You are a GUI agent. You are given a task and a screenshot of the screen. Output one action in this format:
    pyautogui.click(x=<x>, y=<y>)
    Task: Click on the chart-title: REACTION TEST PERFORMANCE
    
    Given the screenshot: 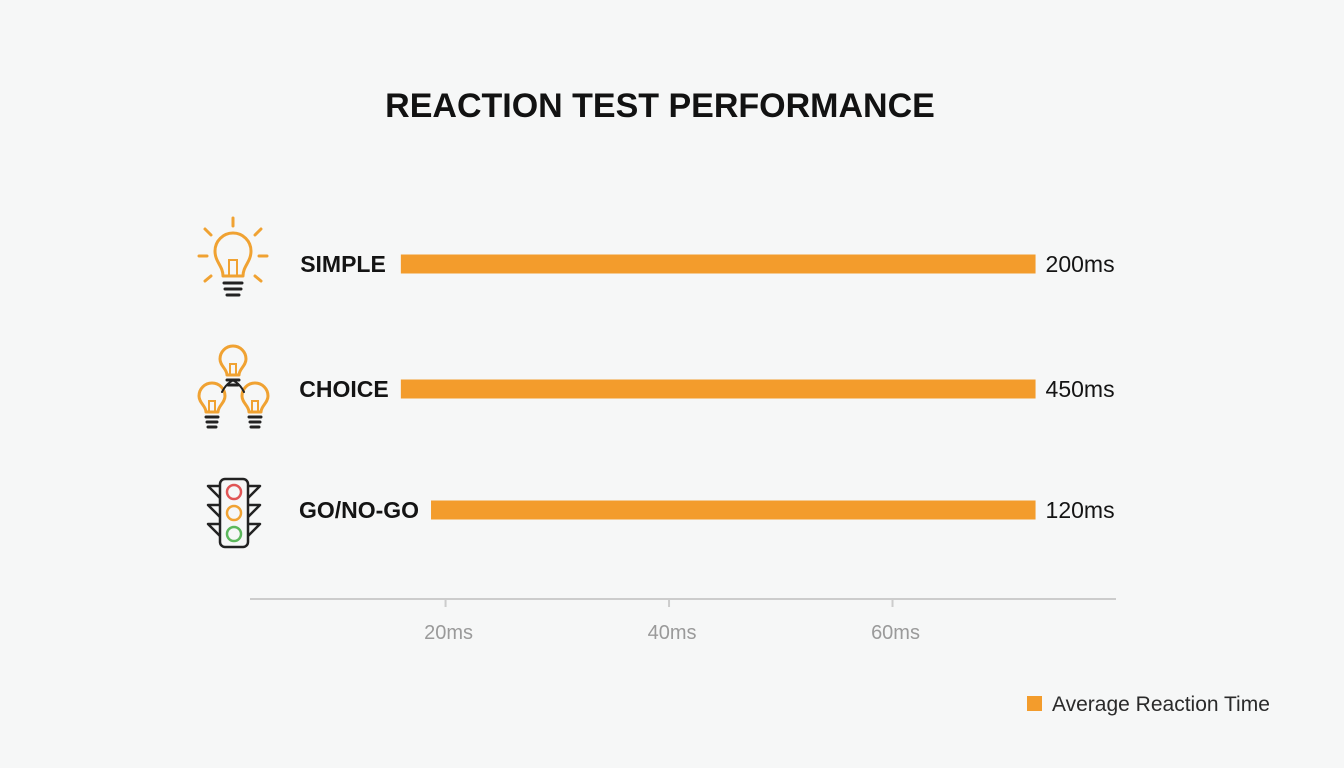 What is the action you would take?
    pyautogui.click(x=660, y=106)
    